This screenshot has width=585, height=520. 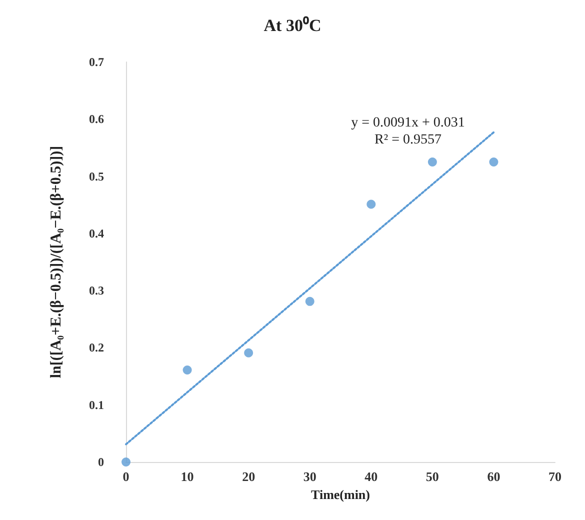 What do you see at coordinates (96, 62) in the screenshot?
I see `y-tick-label: 0.7` at bounding box center [96, 62].